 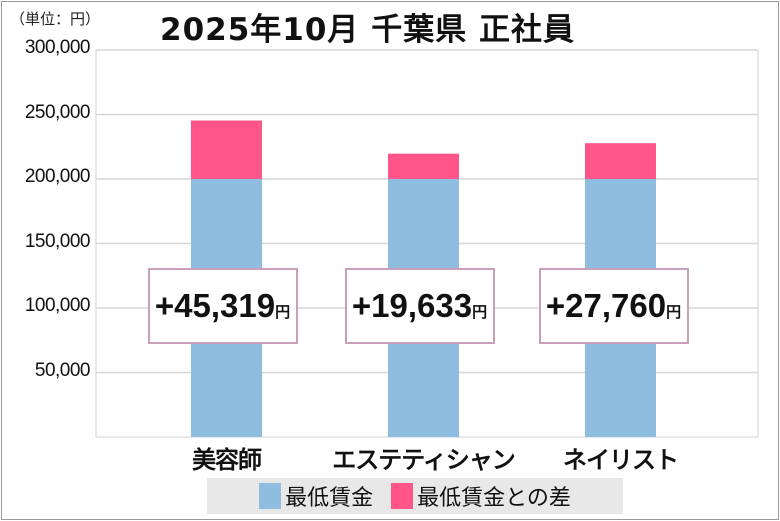 What do you see at coordinates (57, 241) in the screenshot?
I see `y-tick-label: 150,000` at bounding box center [57, 241].